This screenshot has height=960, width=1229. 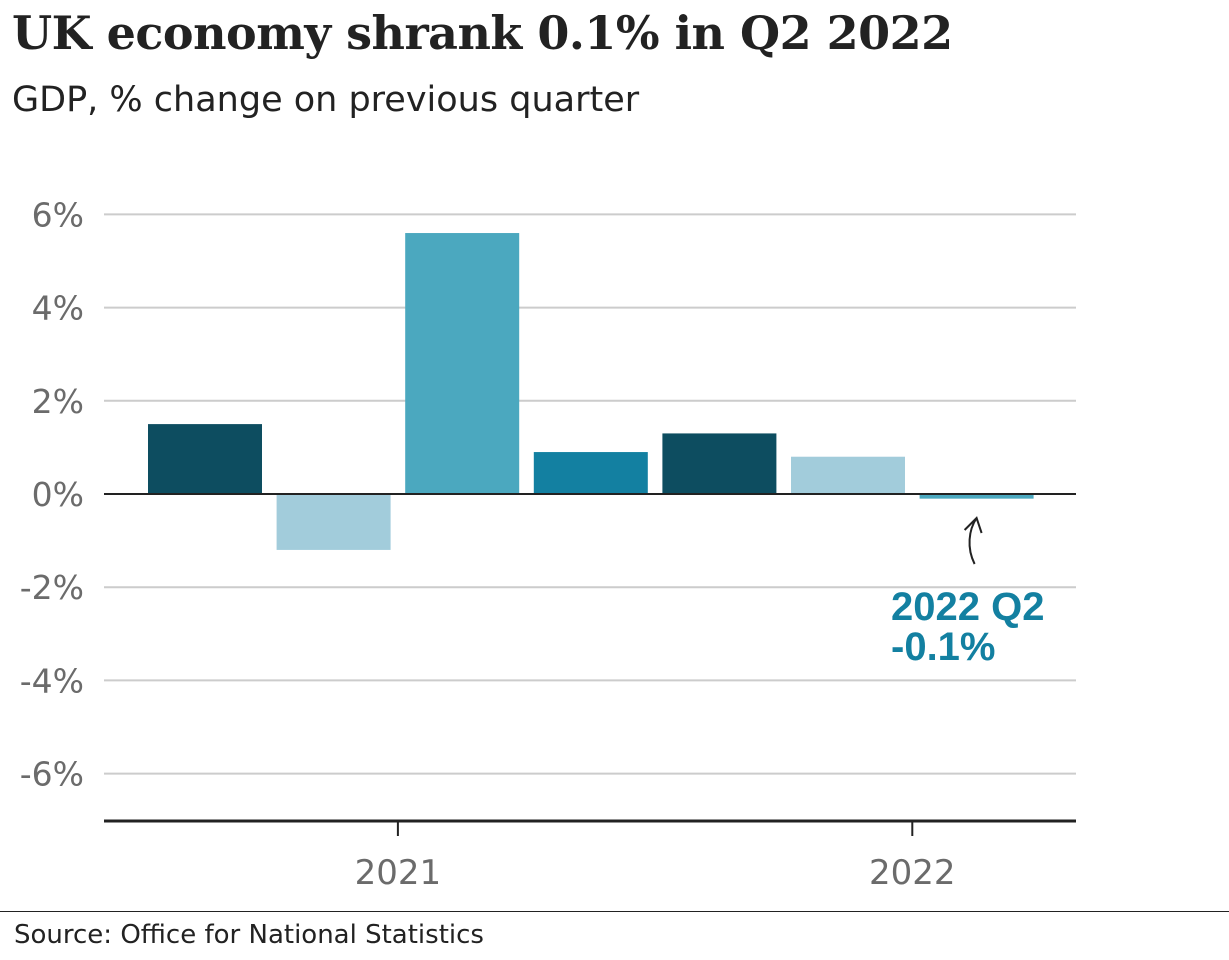 I want to click on chart-subtitle: GDP, % change on previous quarter, so click(x=326, y=100).